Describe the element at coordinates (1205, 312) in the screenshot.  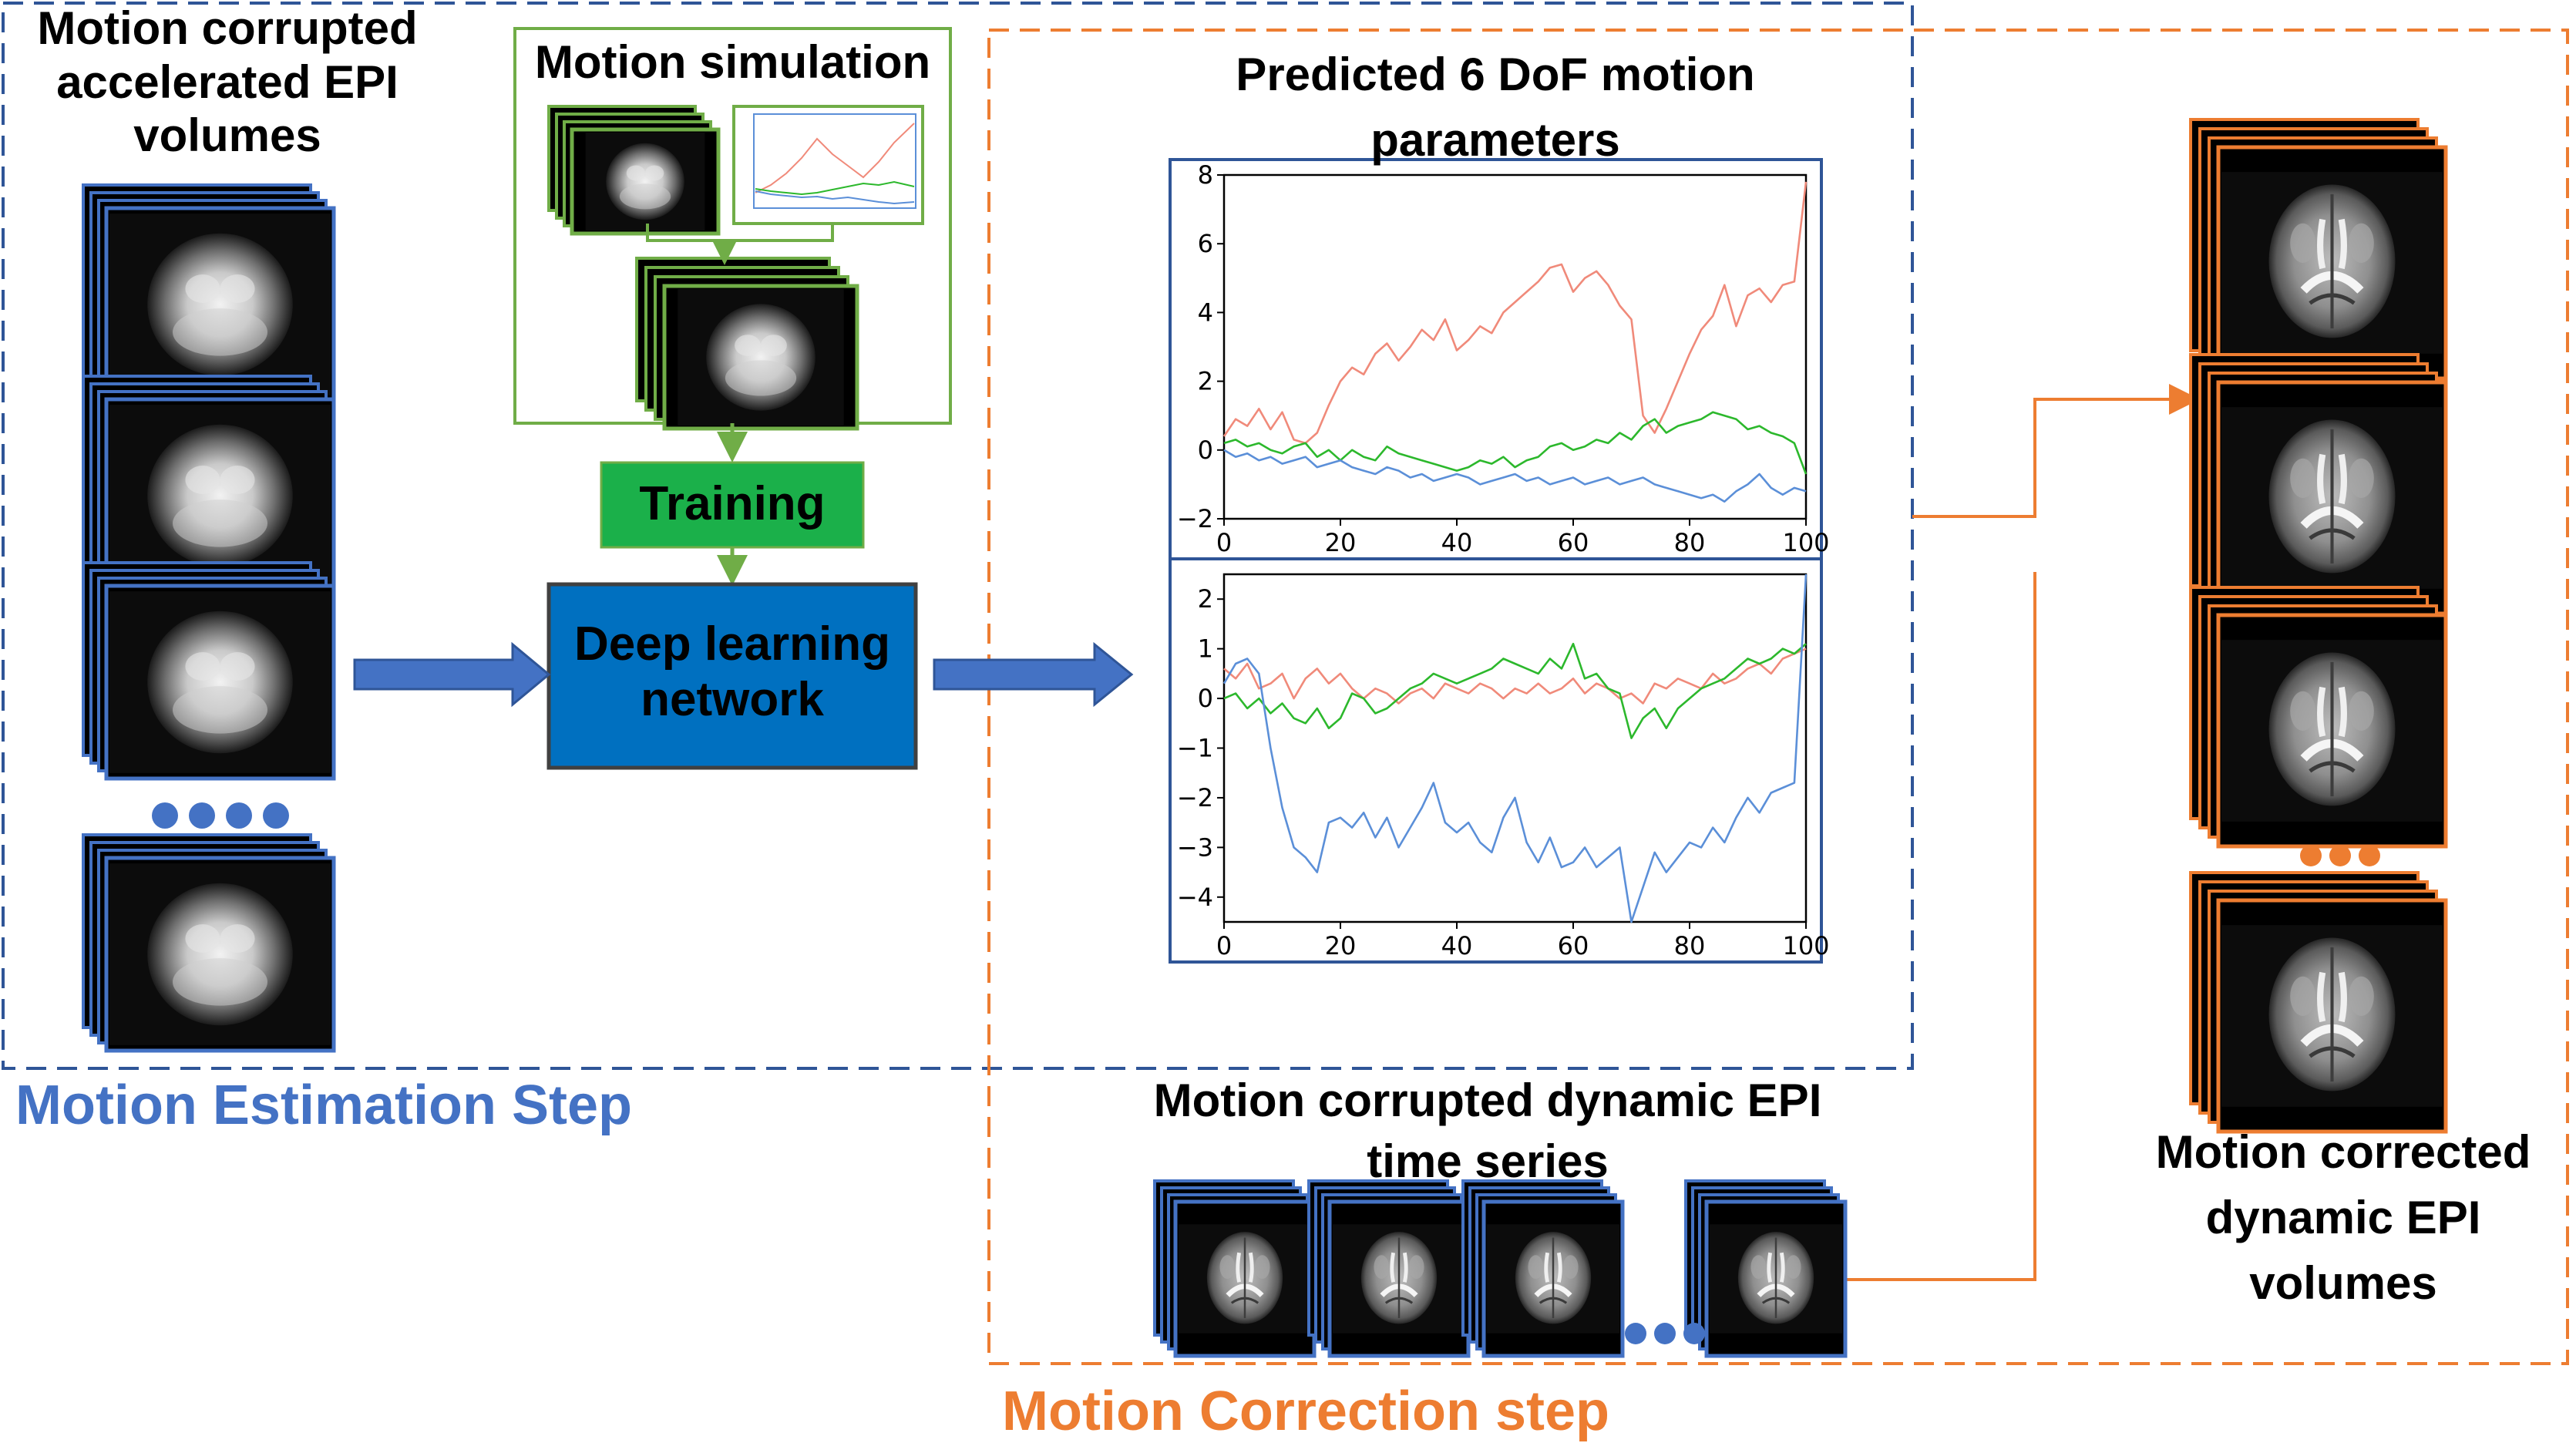
I see `y-tick-label: 4` at that location.